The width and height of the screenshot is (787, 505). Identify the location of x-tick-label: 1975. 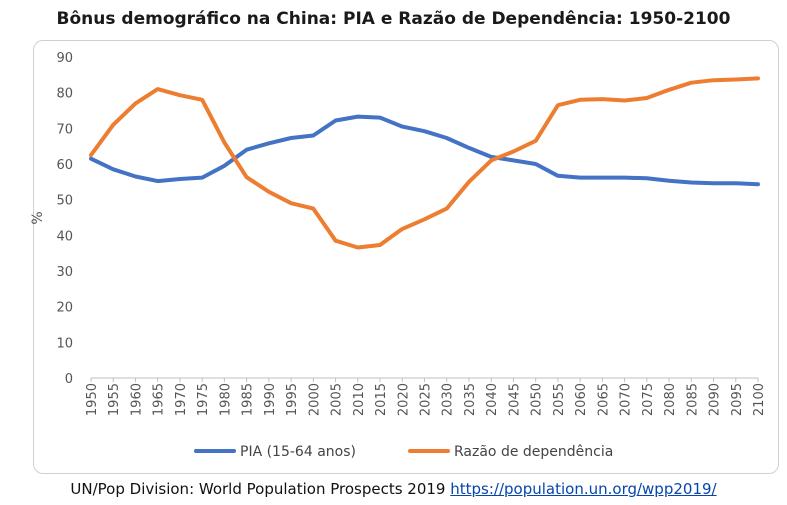
(203, 399).